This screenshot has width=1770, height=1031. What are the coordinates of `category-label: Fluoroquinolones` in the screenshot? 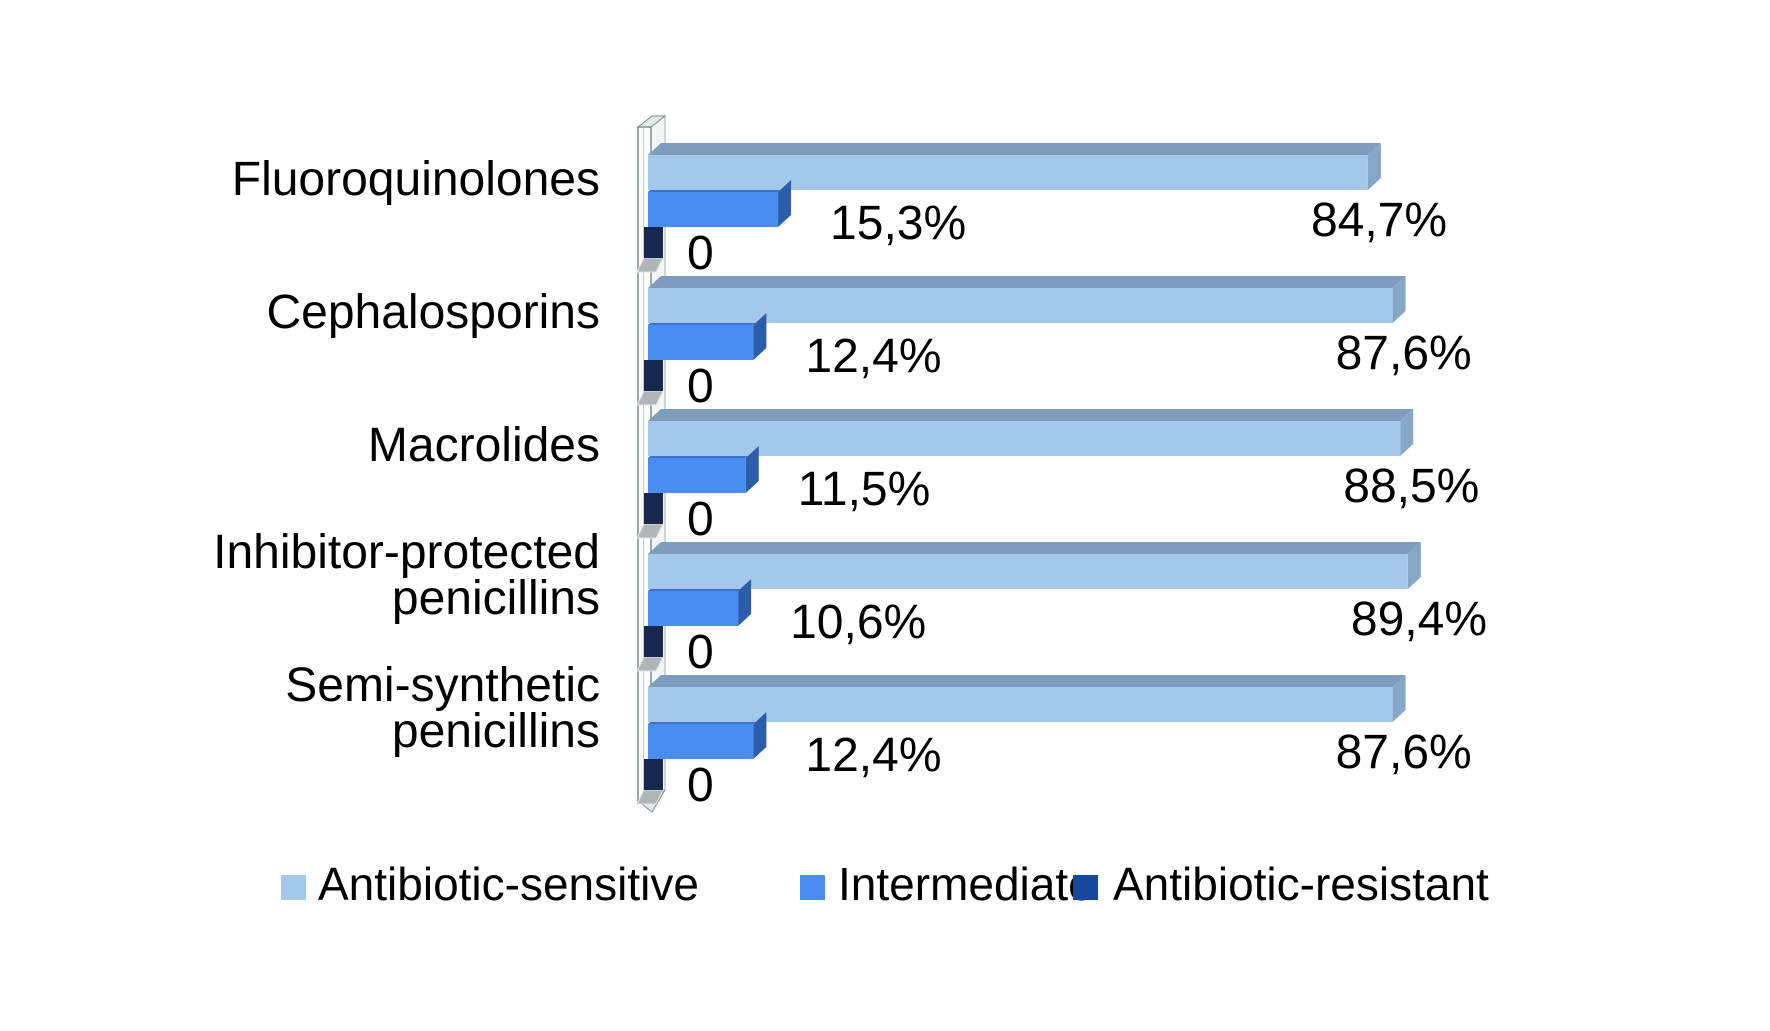 It's located at (416, 179).